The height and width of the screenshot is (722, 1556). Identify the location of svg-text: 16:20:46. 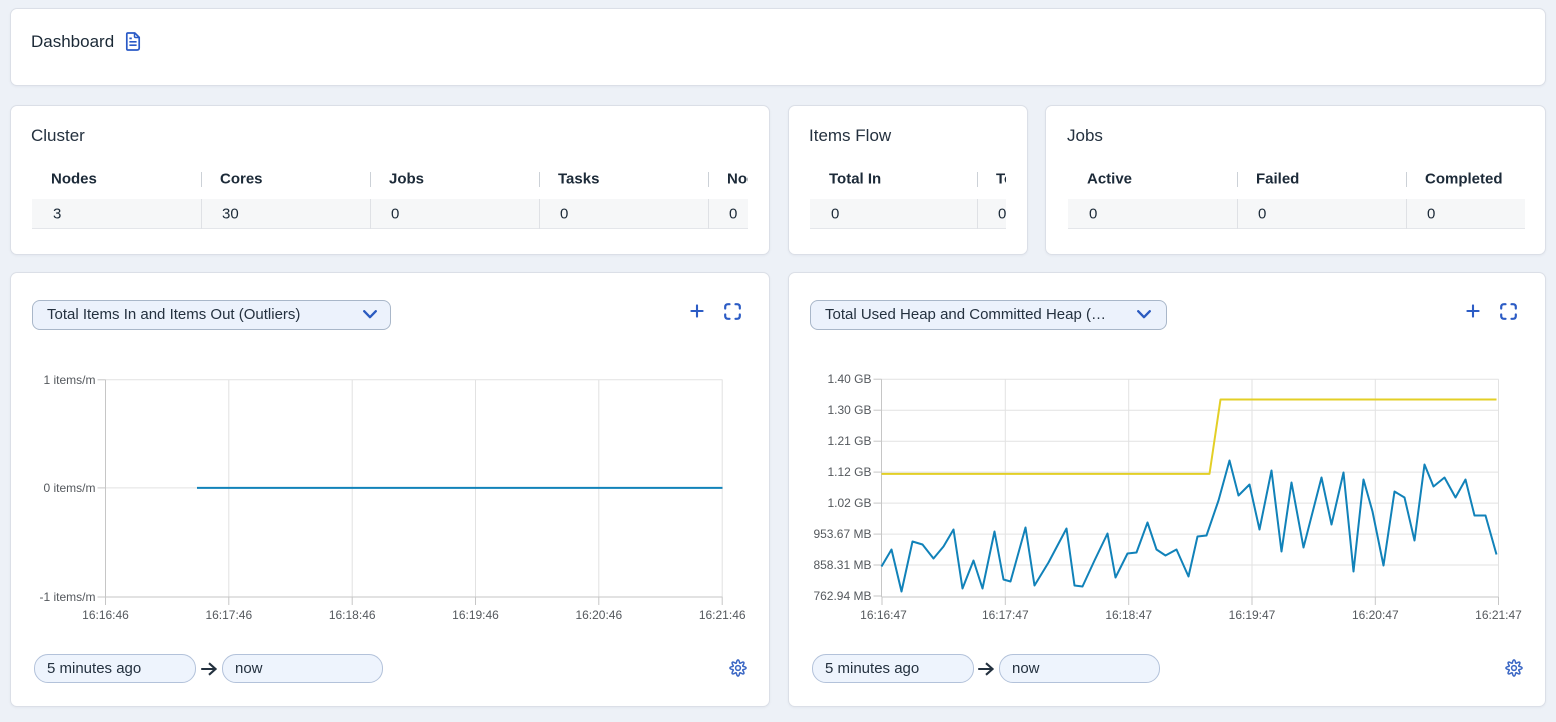
(598, 615).